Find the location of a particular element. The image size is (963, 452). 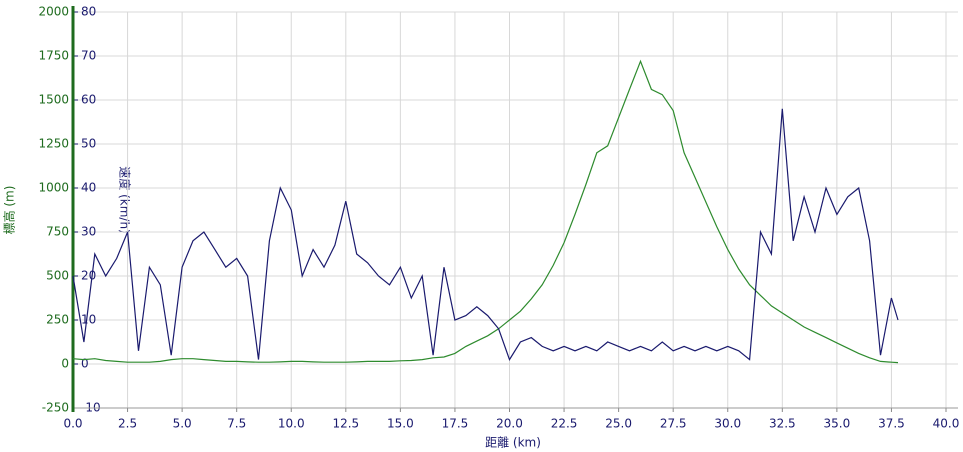

x-tick-label: 25.0 is located at coordinates (618, 424).